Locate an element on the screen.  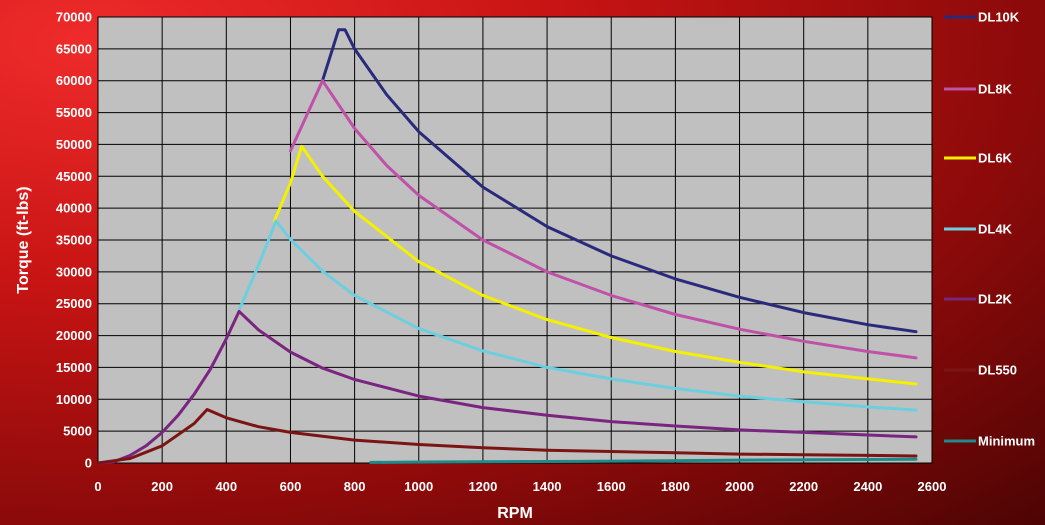
legend-item-dl10k: DL10K is located at coordinates (982, 17).